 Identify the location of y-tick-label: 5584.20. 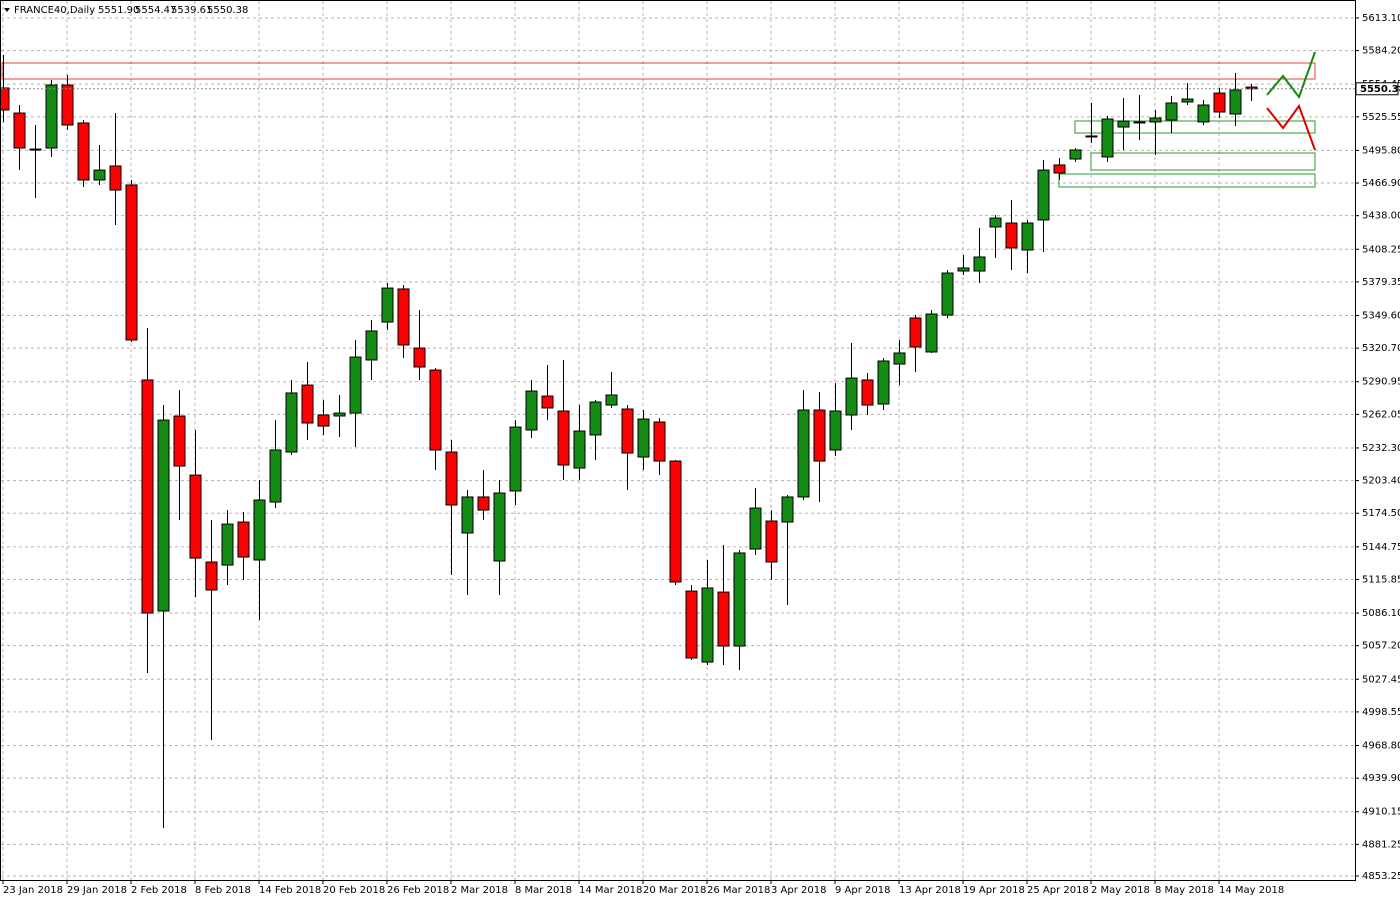
(1381, 51).